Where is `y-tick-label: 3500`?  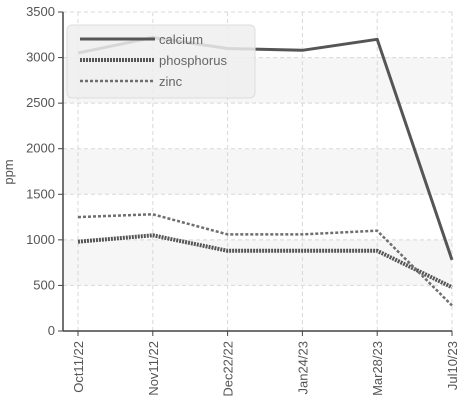 y-tick-label: 3500 is located at coordinates (40, 11).